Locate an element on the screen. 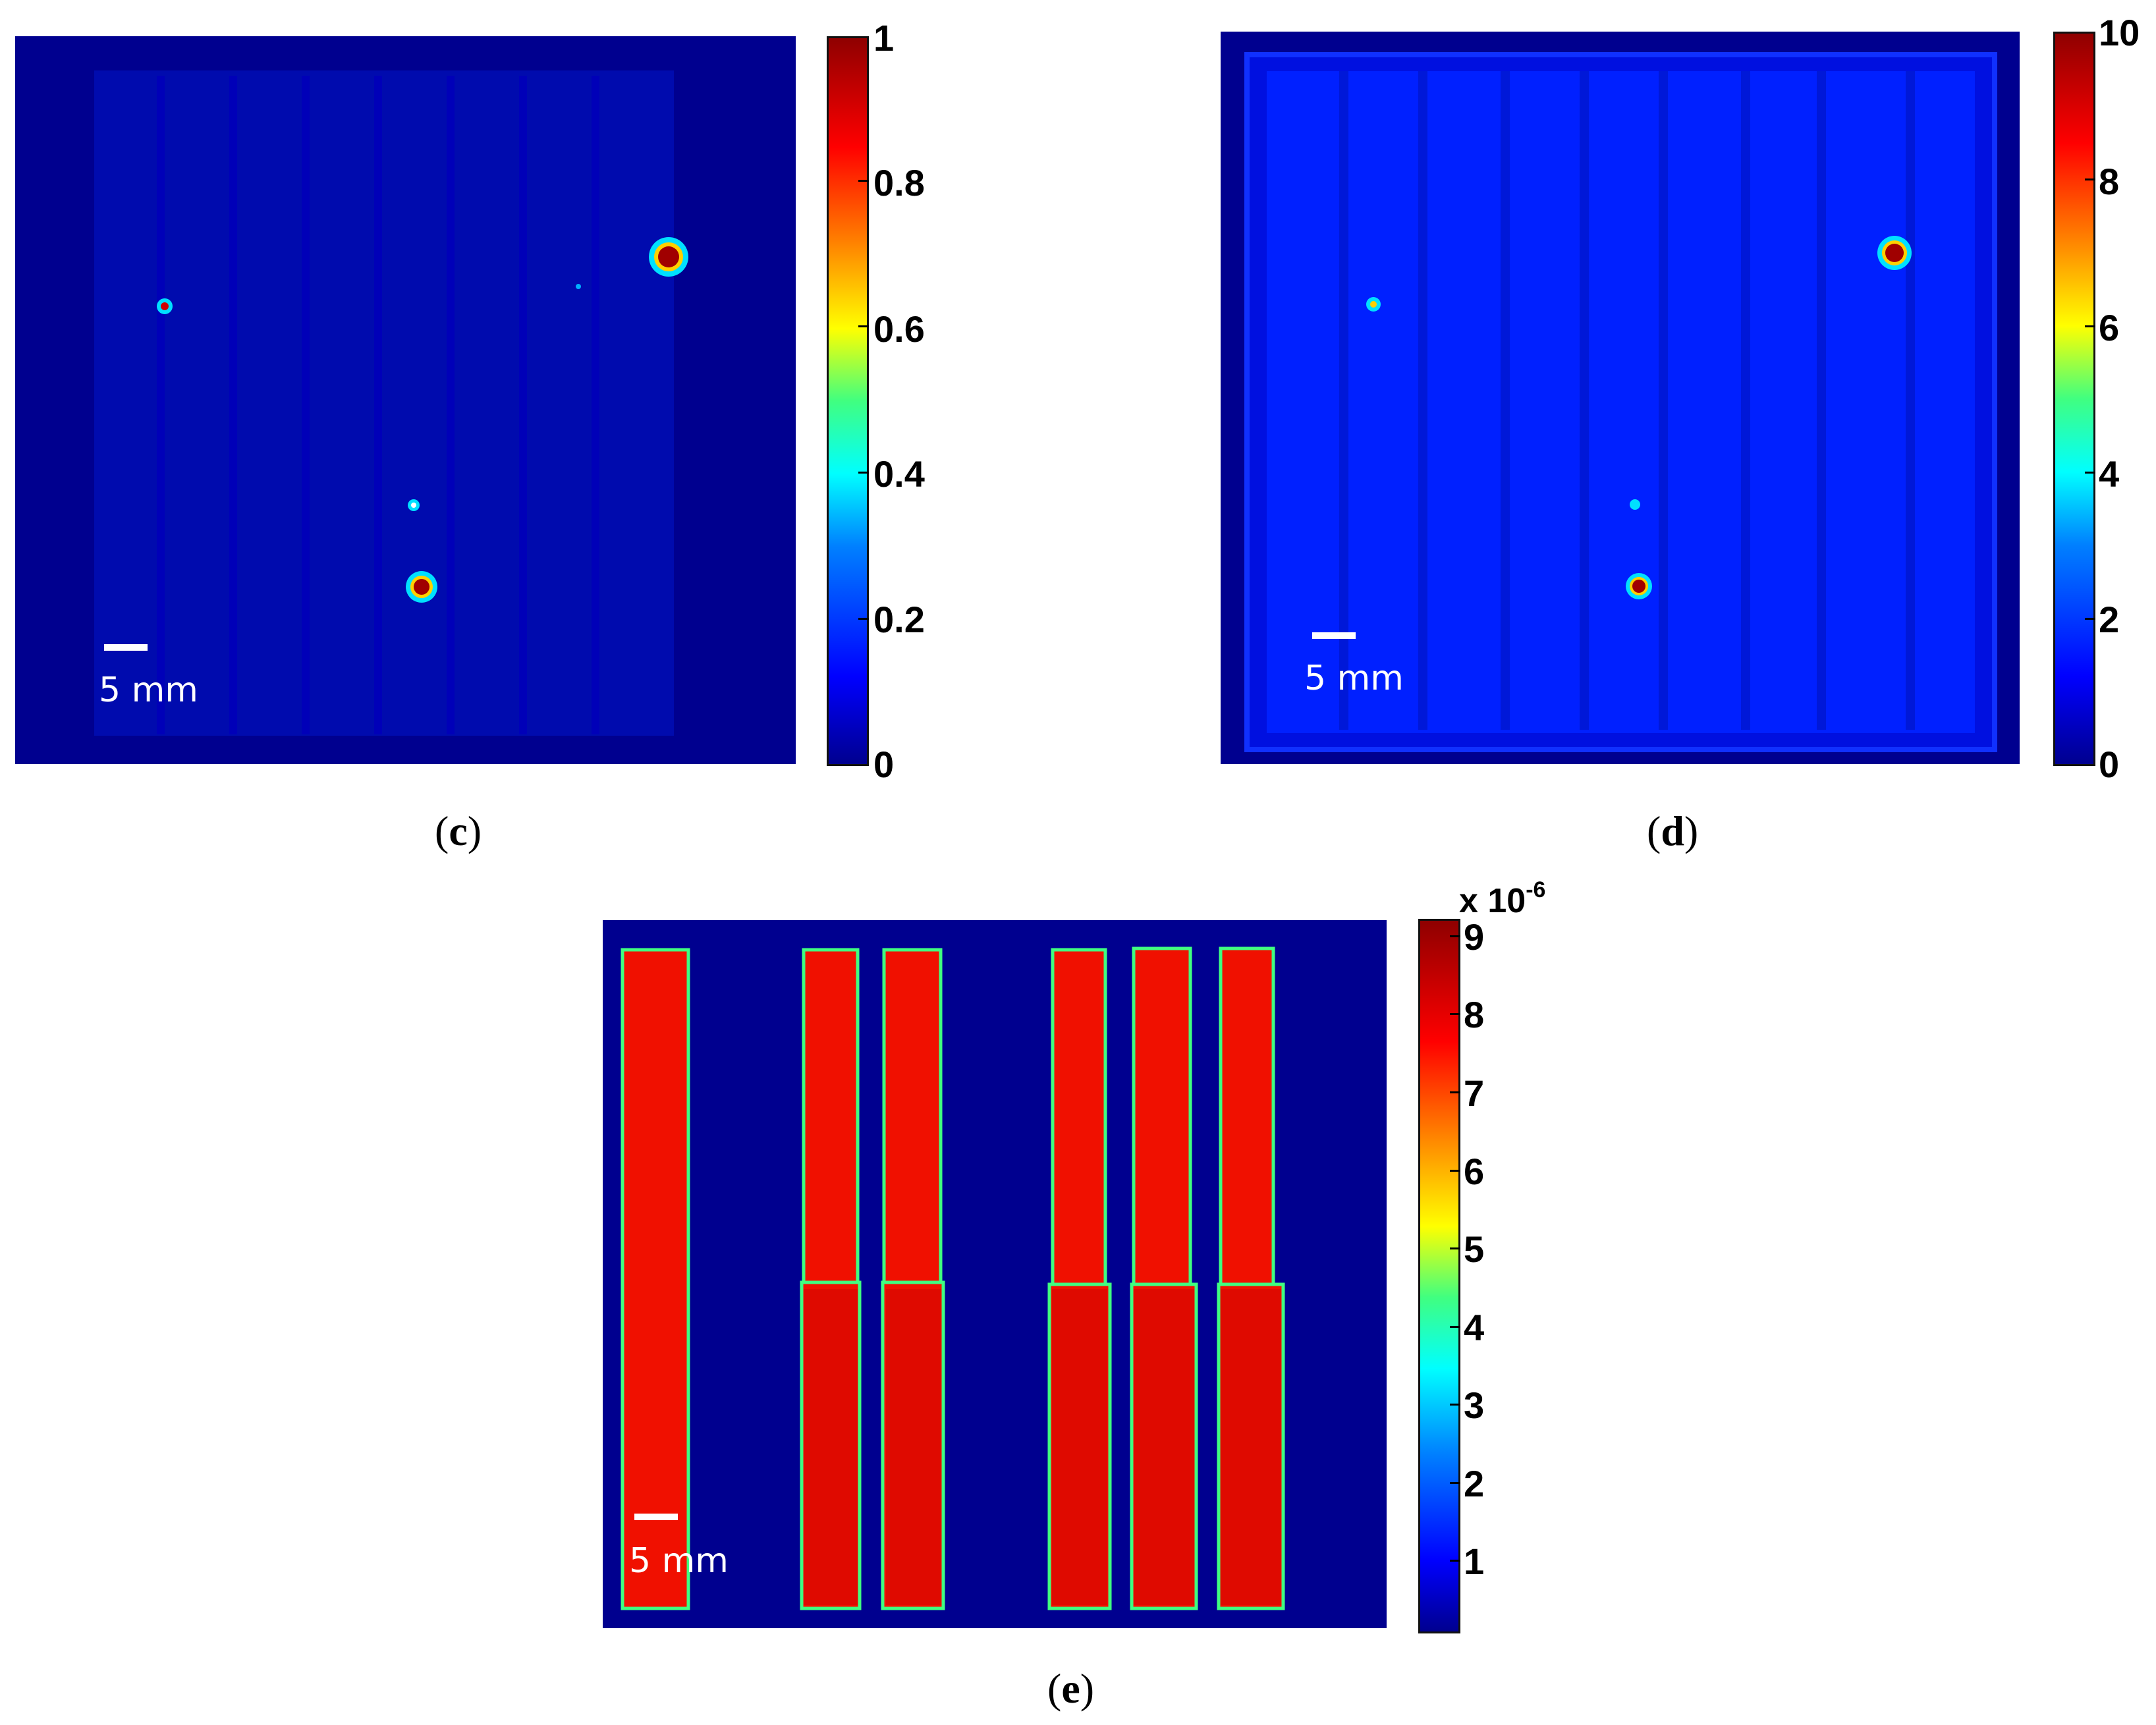  panel-c-colorbar-tick: 0.4 is located at coordinates (899, 474).